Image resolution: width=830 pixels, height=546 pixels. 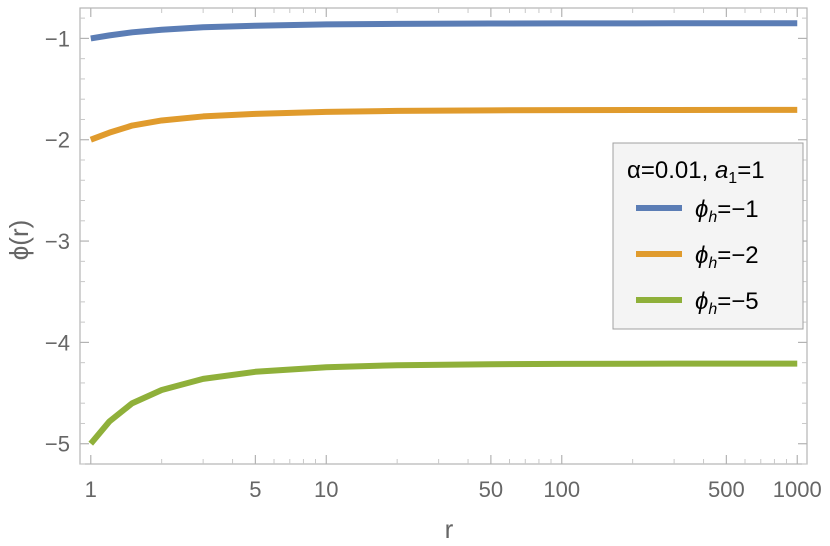 What do you see at coordinates (57, 241) in the screenshot?
I see `y-tick-label-2: −3` at bounding box center [57, 241].